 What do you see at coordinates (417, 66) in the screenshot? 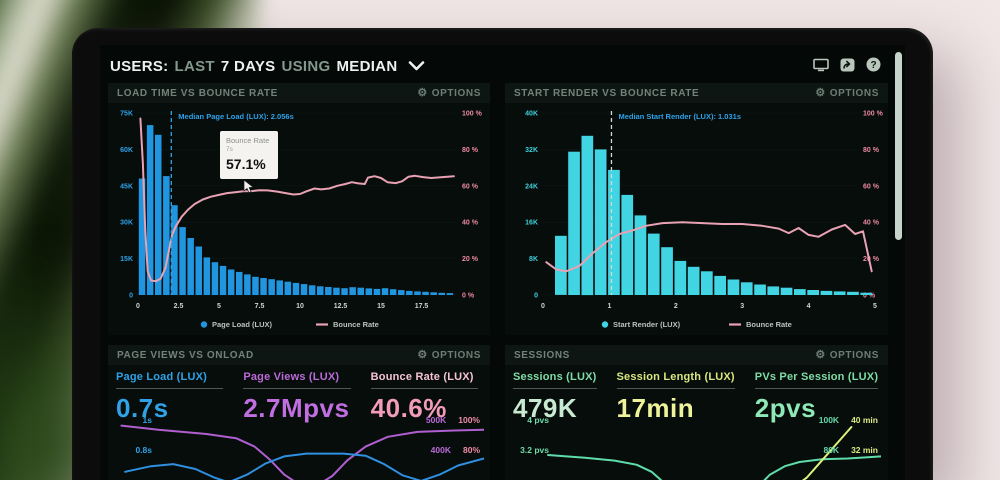
I see `chevron-down-icon` at bounding box center [417, 66].